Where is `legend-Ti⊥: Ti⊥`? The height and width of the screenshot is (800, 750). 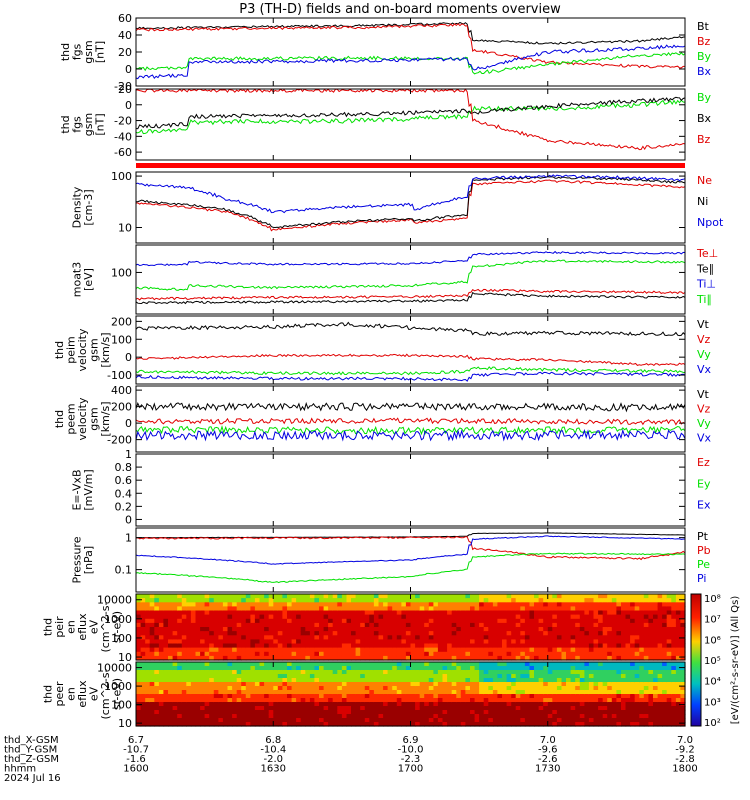 legend-Ti⊥: Ti⊥ is located at coordinates (706, 284).